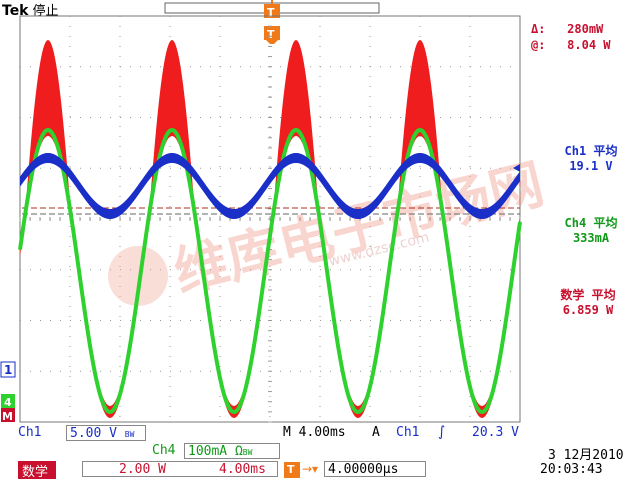 The width and height of the screenshot is (640, 480). What do you see at coordinates (588, 295) in the screenshot?
I see `measurement-math-name: 数学 平均` at bounding box center [588, 295].